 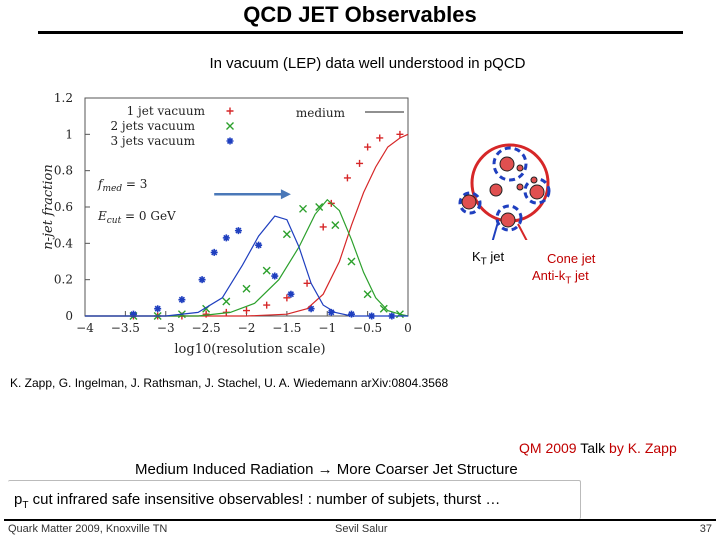 What do you see at coordinates (48, 206) in the screenshot?
I see `y-axis-label: n-jet fraction` at bounding box center [48, 206].